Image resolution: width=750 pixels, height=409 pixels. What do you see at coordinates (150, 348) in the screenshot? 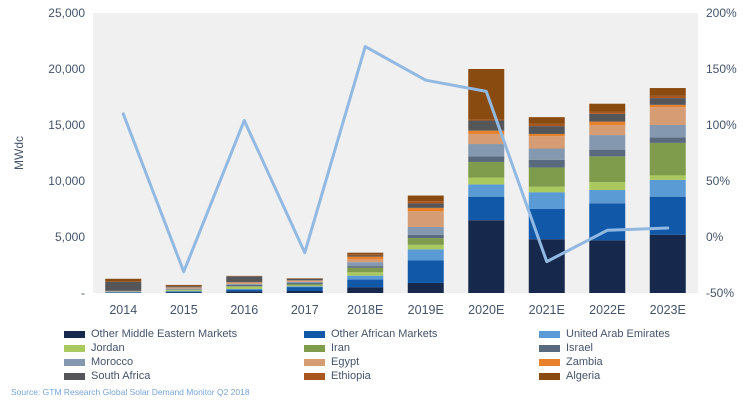
I see `legend-item-jordan: Jordan` at bounding box center [150, 348].